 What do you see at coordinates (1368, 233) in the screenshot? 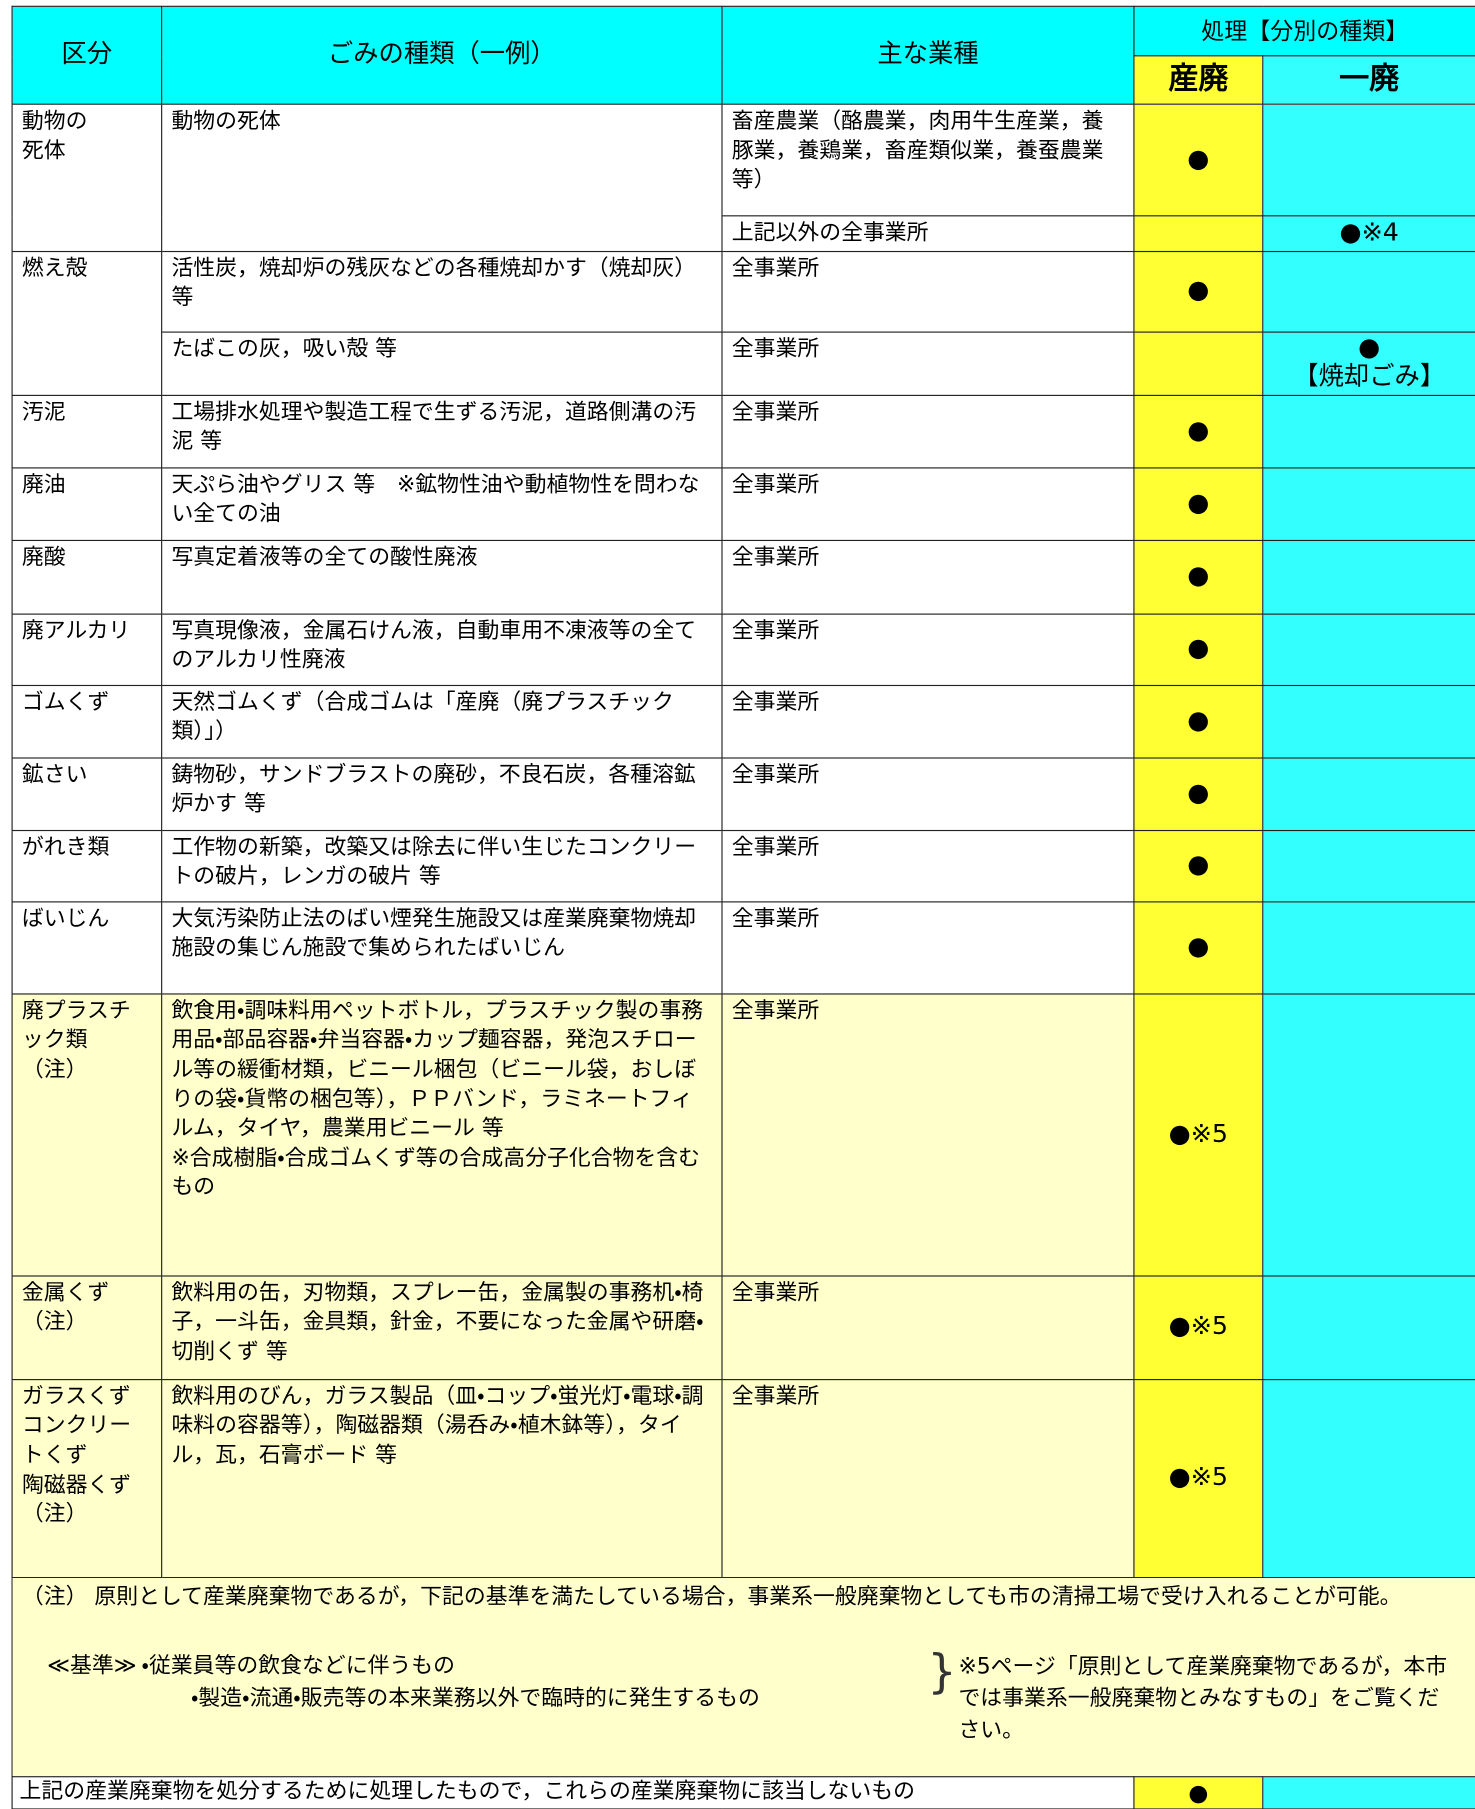
I see `ippai-mark: ●※4` at bounding box center [1368, 233].